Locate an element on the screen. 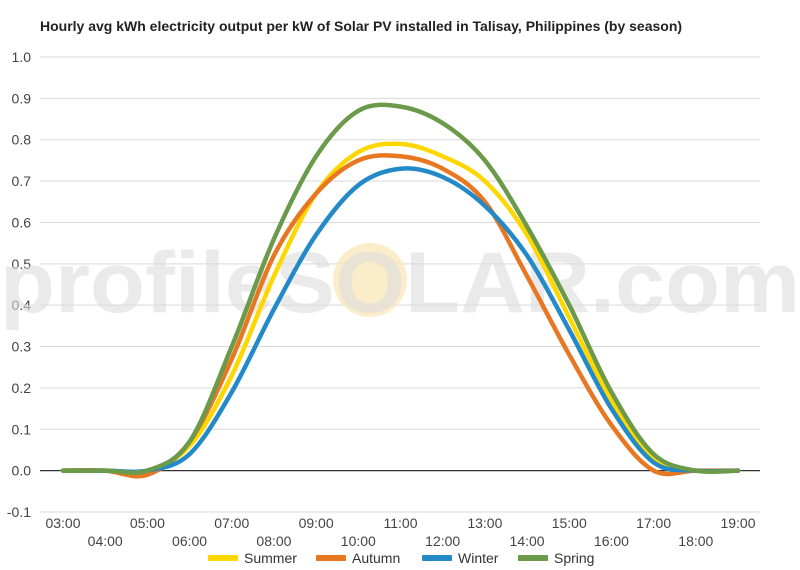 The height and width of the screenshot is (570, 800). x-tick-label: 17:00 is located at coordinates (653, 523).